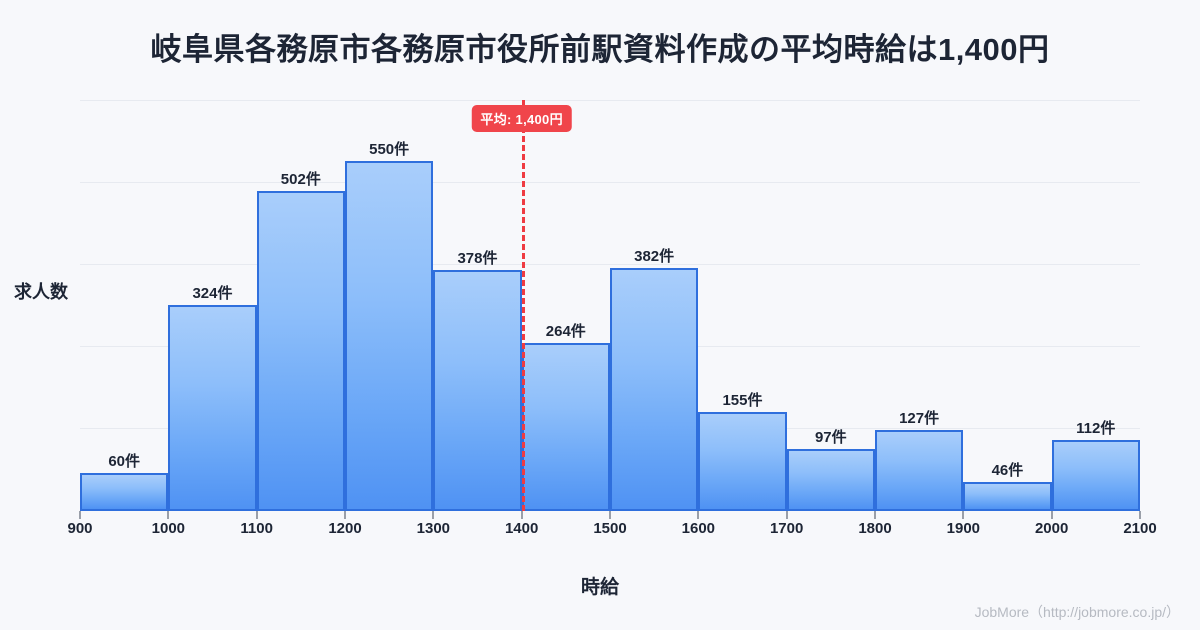  Describe the element at coordinates (919, 460) in the screenshot. I see `bar: 127件` at that location.